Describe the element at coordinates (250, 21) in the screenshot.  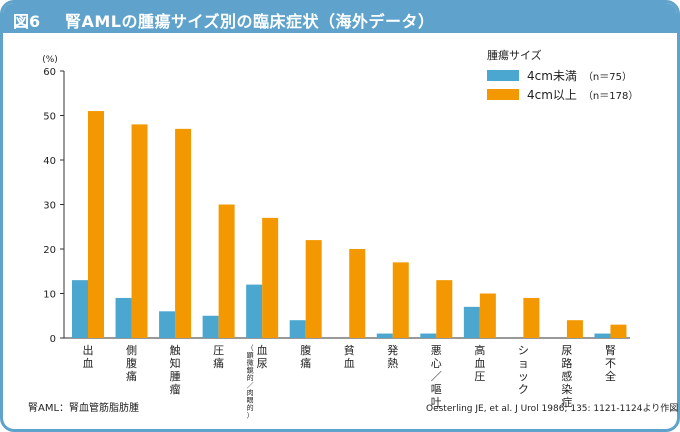
I see `chart-title: 腎AMLの腫瘍サイズ別の臨床症状（海外データ）` at that location.